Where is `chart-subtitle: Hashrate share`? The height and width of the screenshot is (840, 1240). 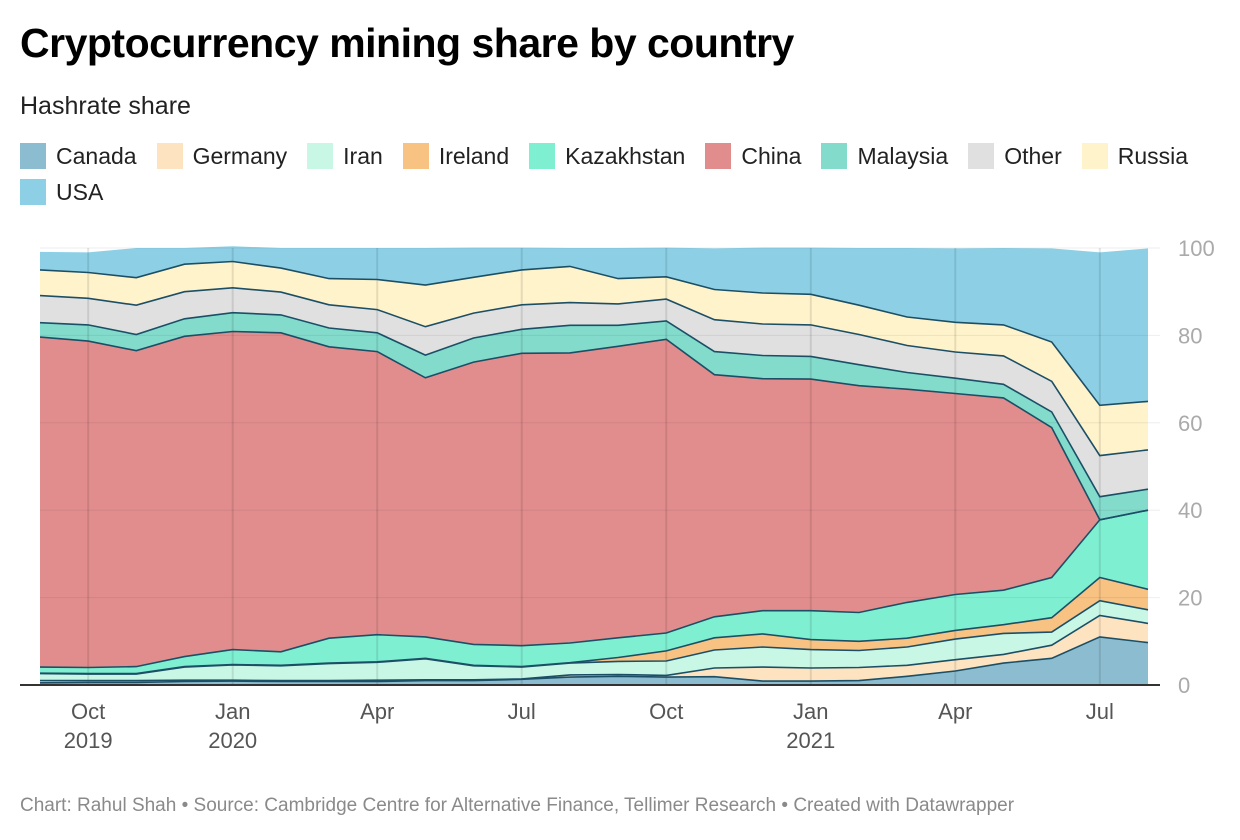
chart-subtitle: Hashrate share is located at coordinates (105, 106).